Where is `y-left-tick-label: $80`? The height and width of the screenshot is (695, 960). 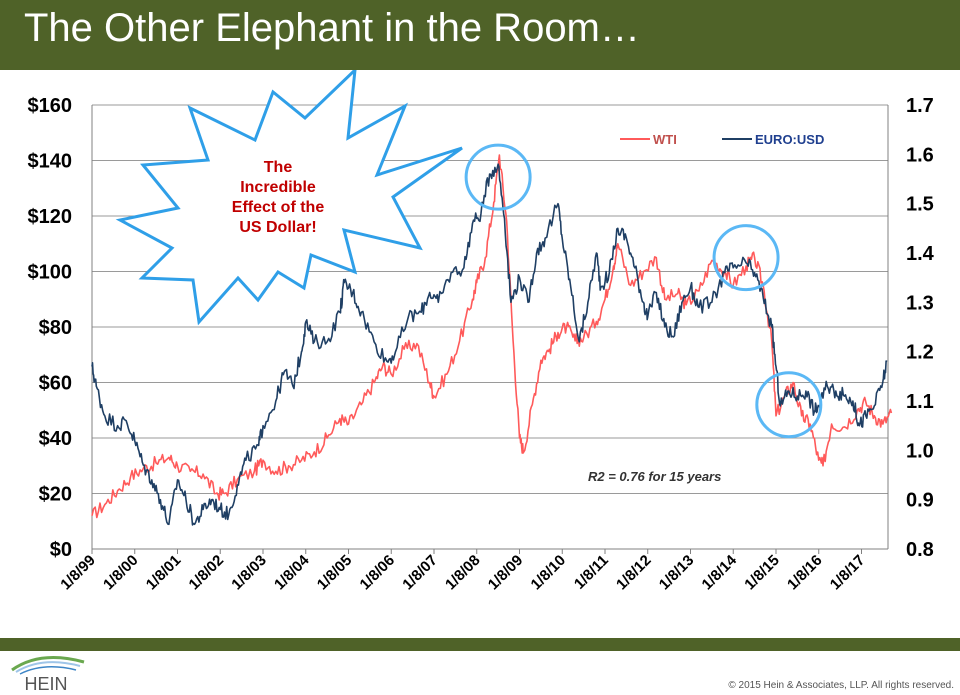 y-left-tick-label: $80 is located at coordinates (55, 328).